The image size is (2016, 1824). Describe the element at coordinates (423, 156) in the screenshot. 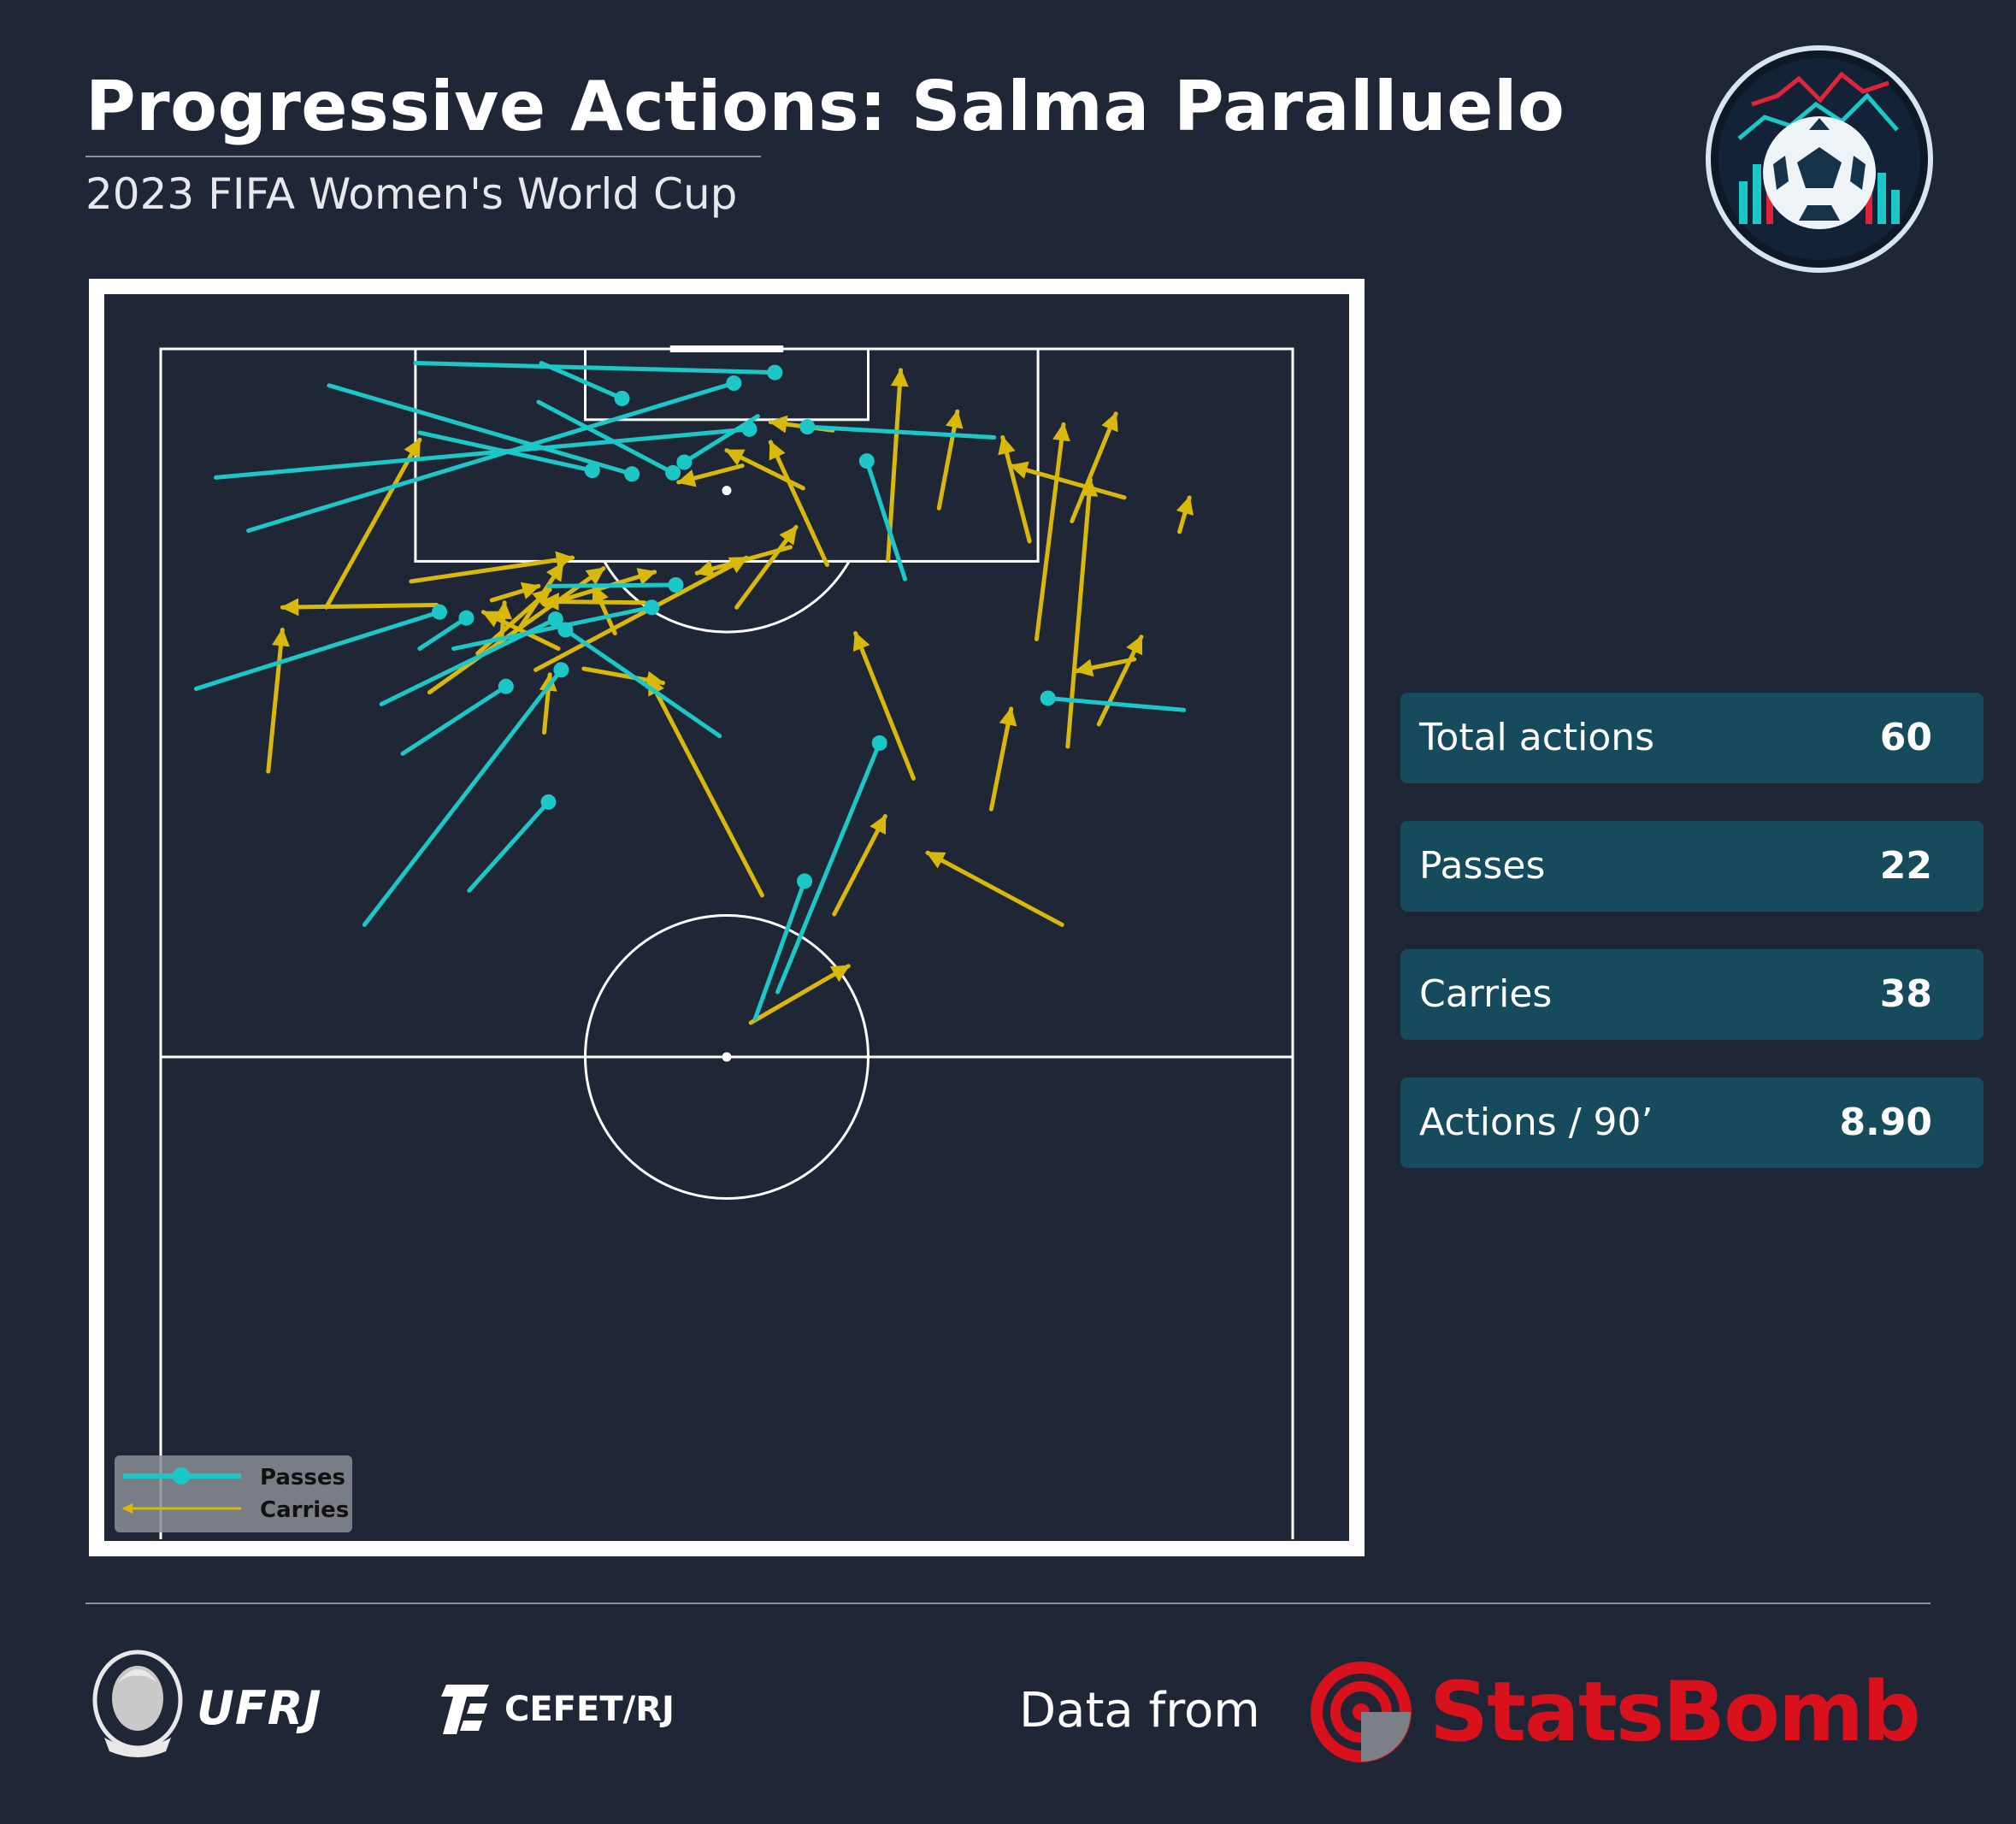

I see `title-underline` at that location.